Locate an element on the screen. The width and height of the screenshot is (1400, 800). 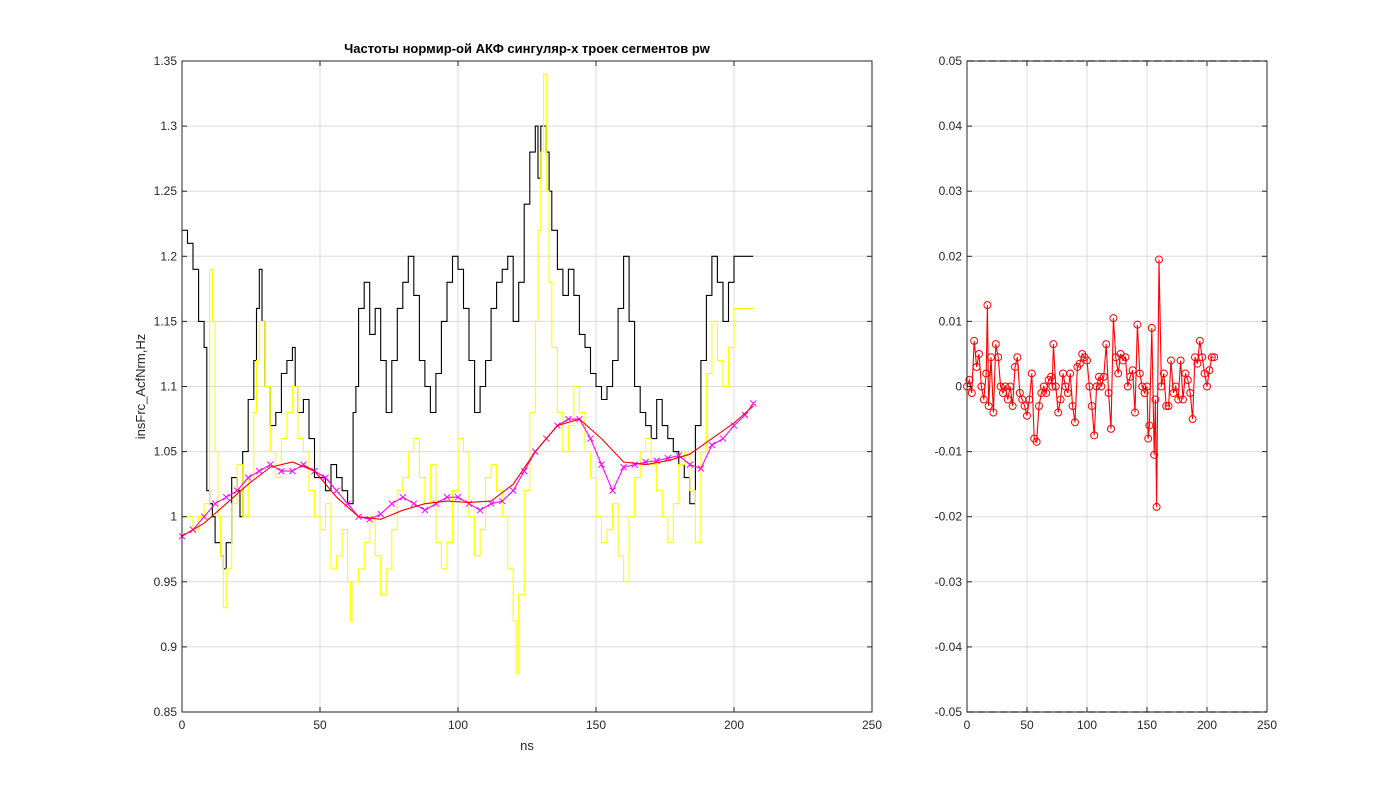
x-tick-label: 200 is located at coordinates (1207, 725).